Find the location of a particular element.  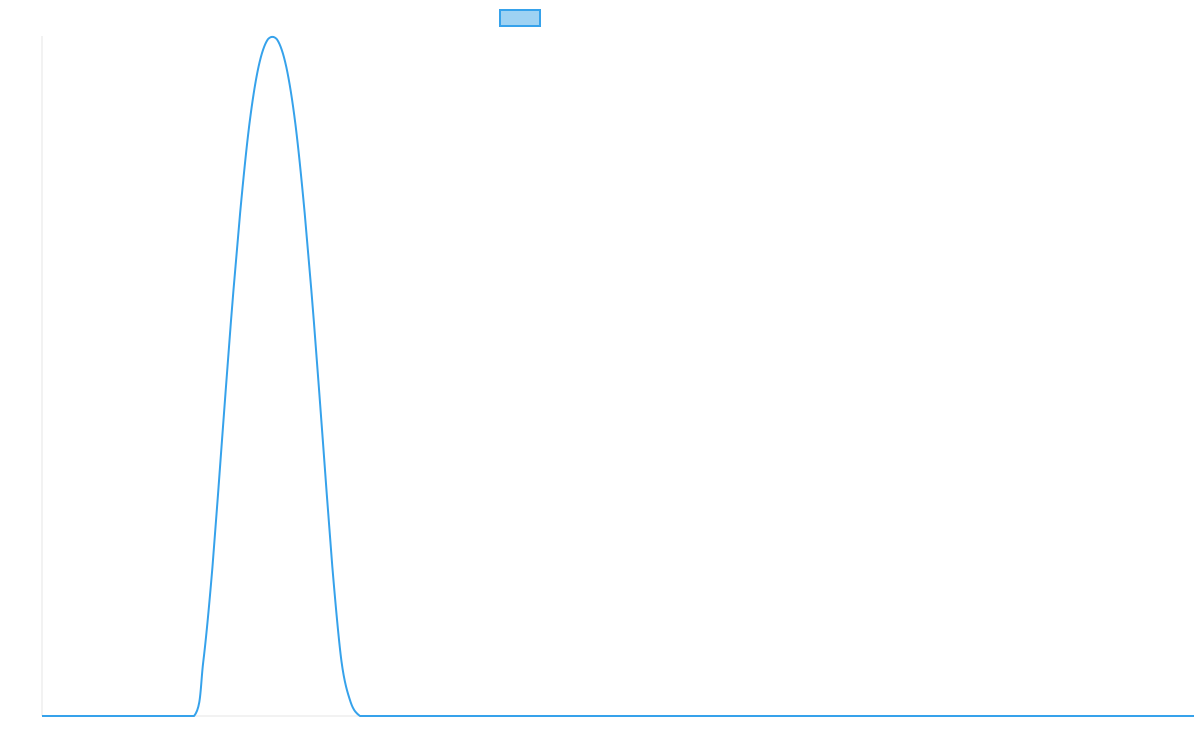

legend is located at coordinates (520, 18).